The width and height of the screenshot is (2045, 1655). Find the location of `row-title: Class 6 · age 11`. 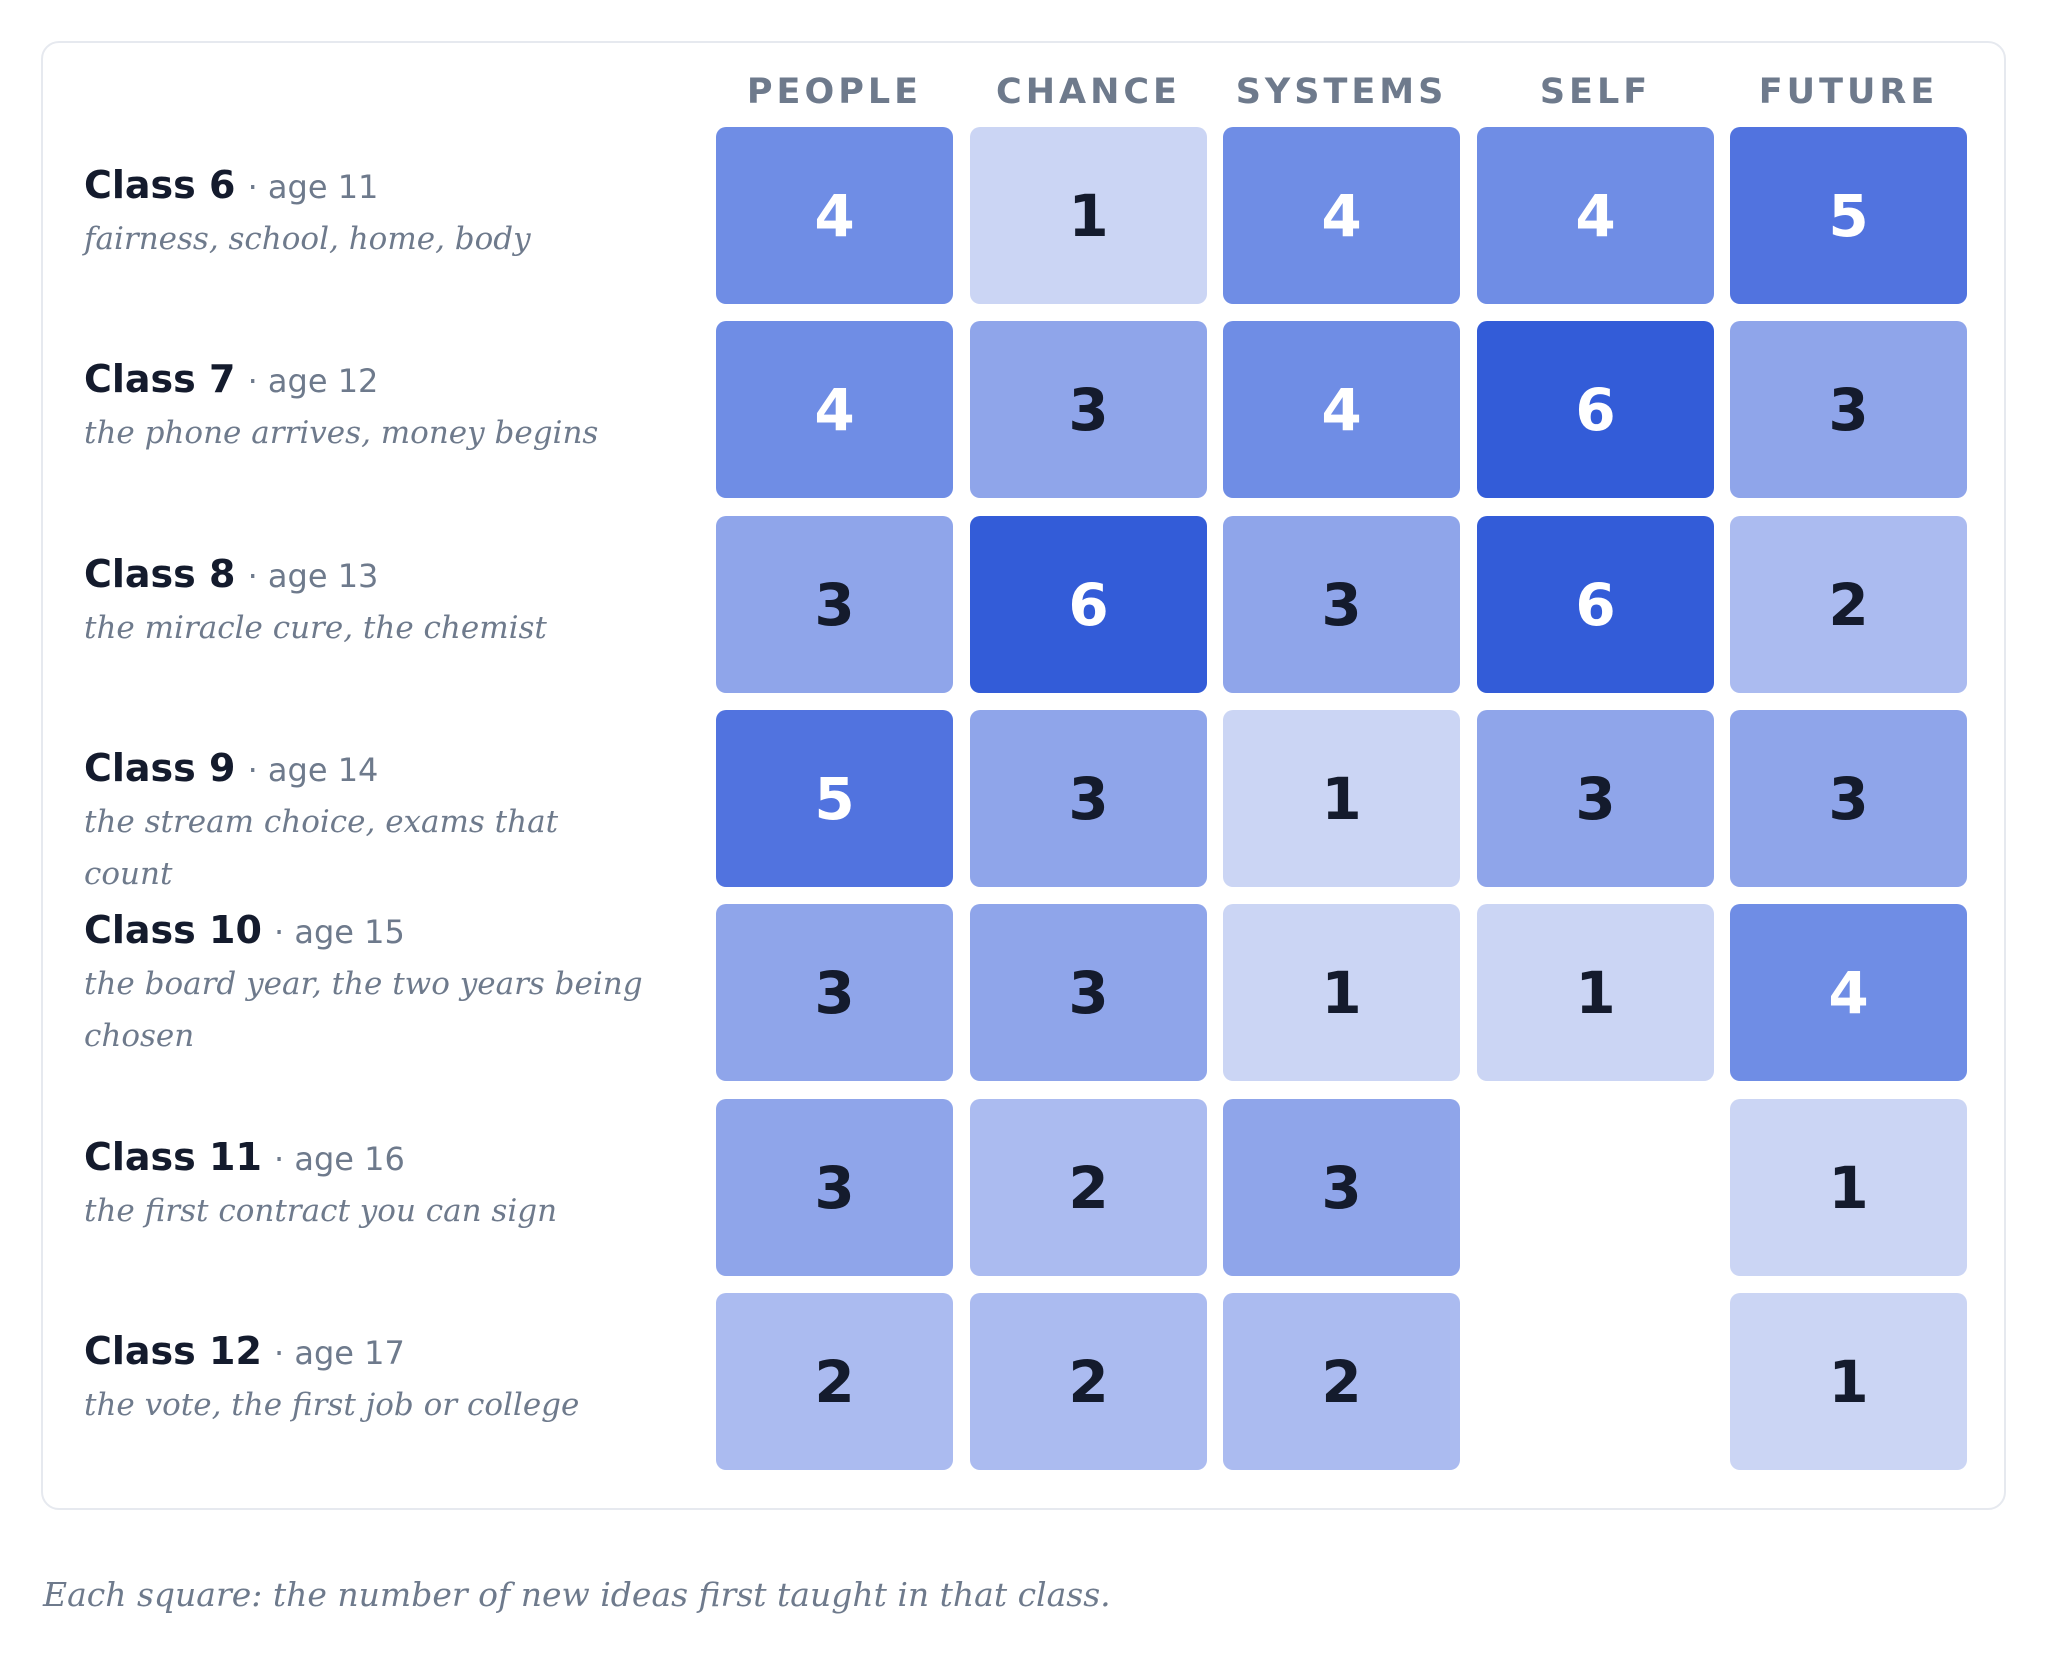

row-title: Class 6 · age 11 is located at coordinates (364, 186).